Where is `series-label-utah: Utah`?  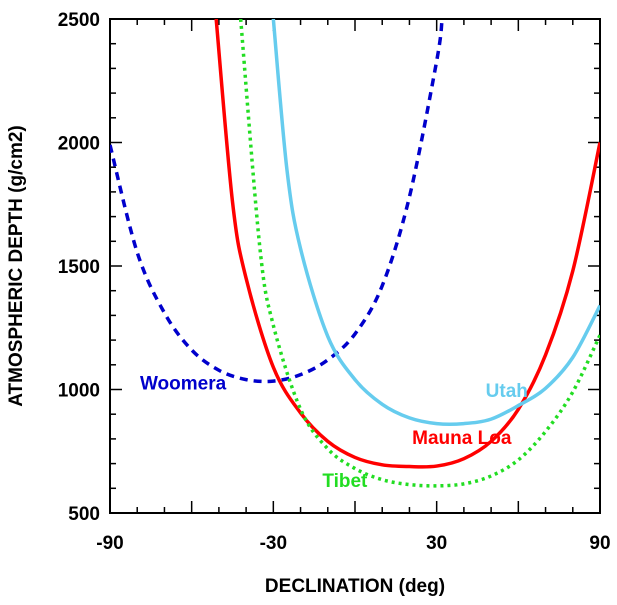
series-label-utah: Utah is located at coordinates (507, 391).